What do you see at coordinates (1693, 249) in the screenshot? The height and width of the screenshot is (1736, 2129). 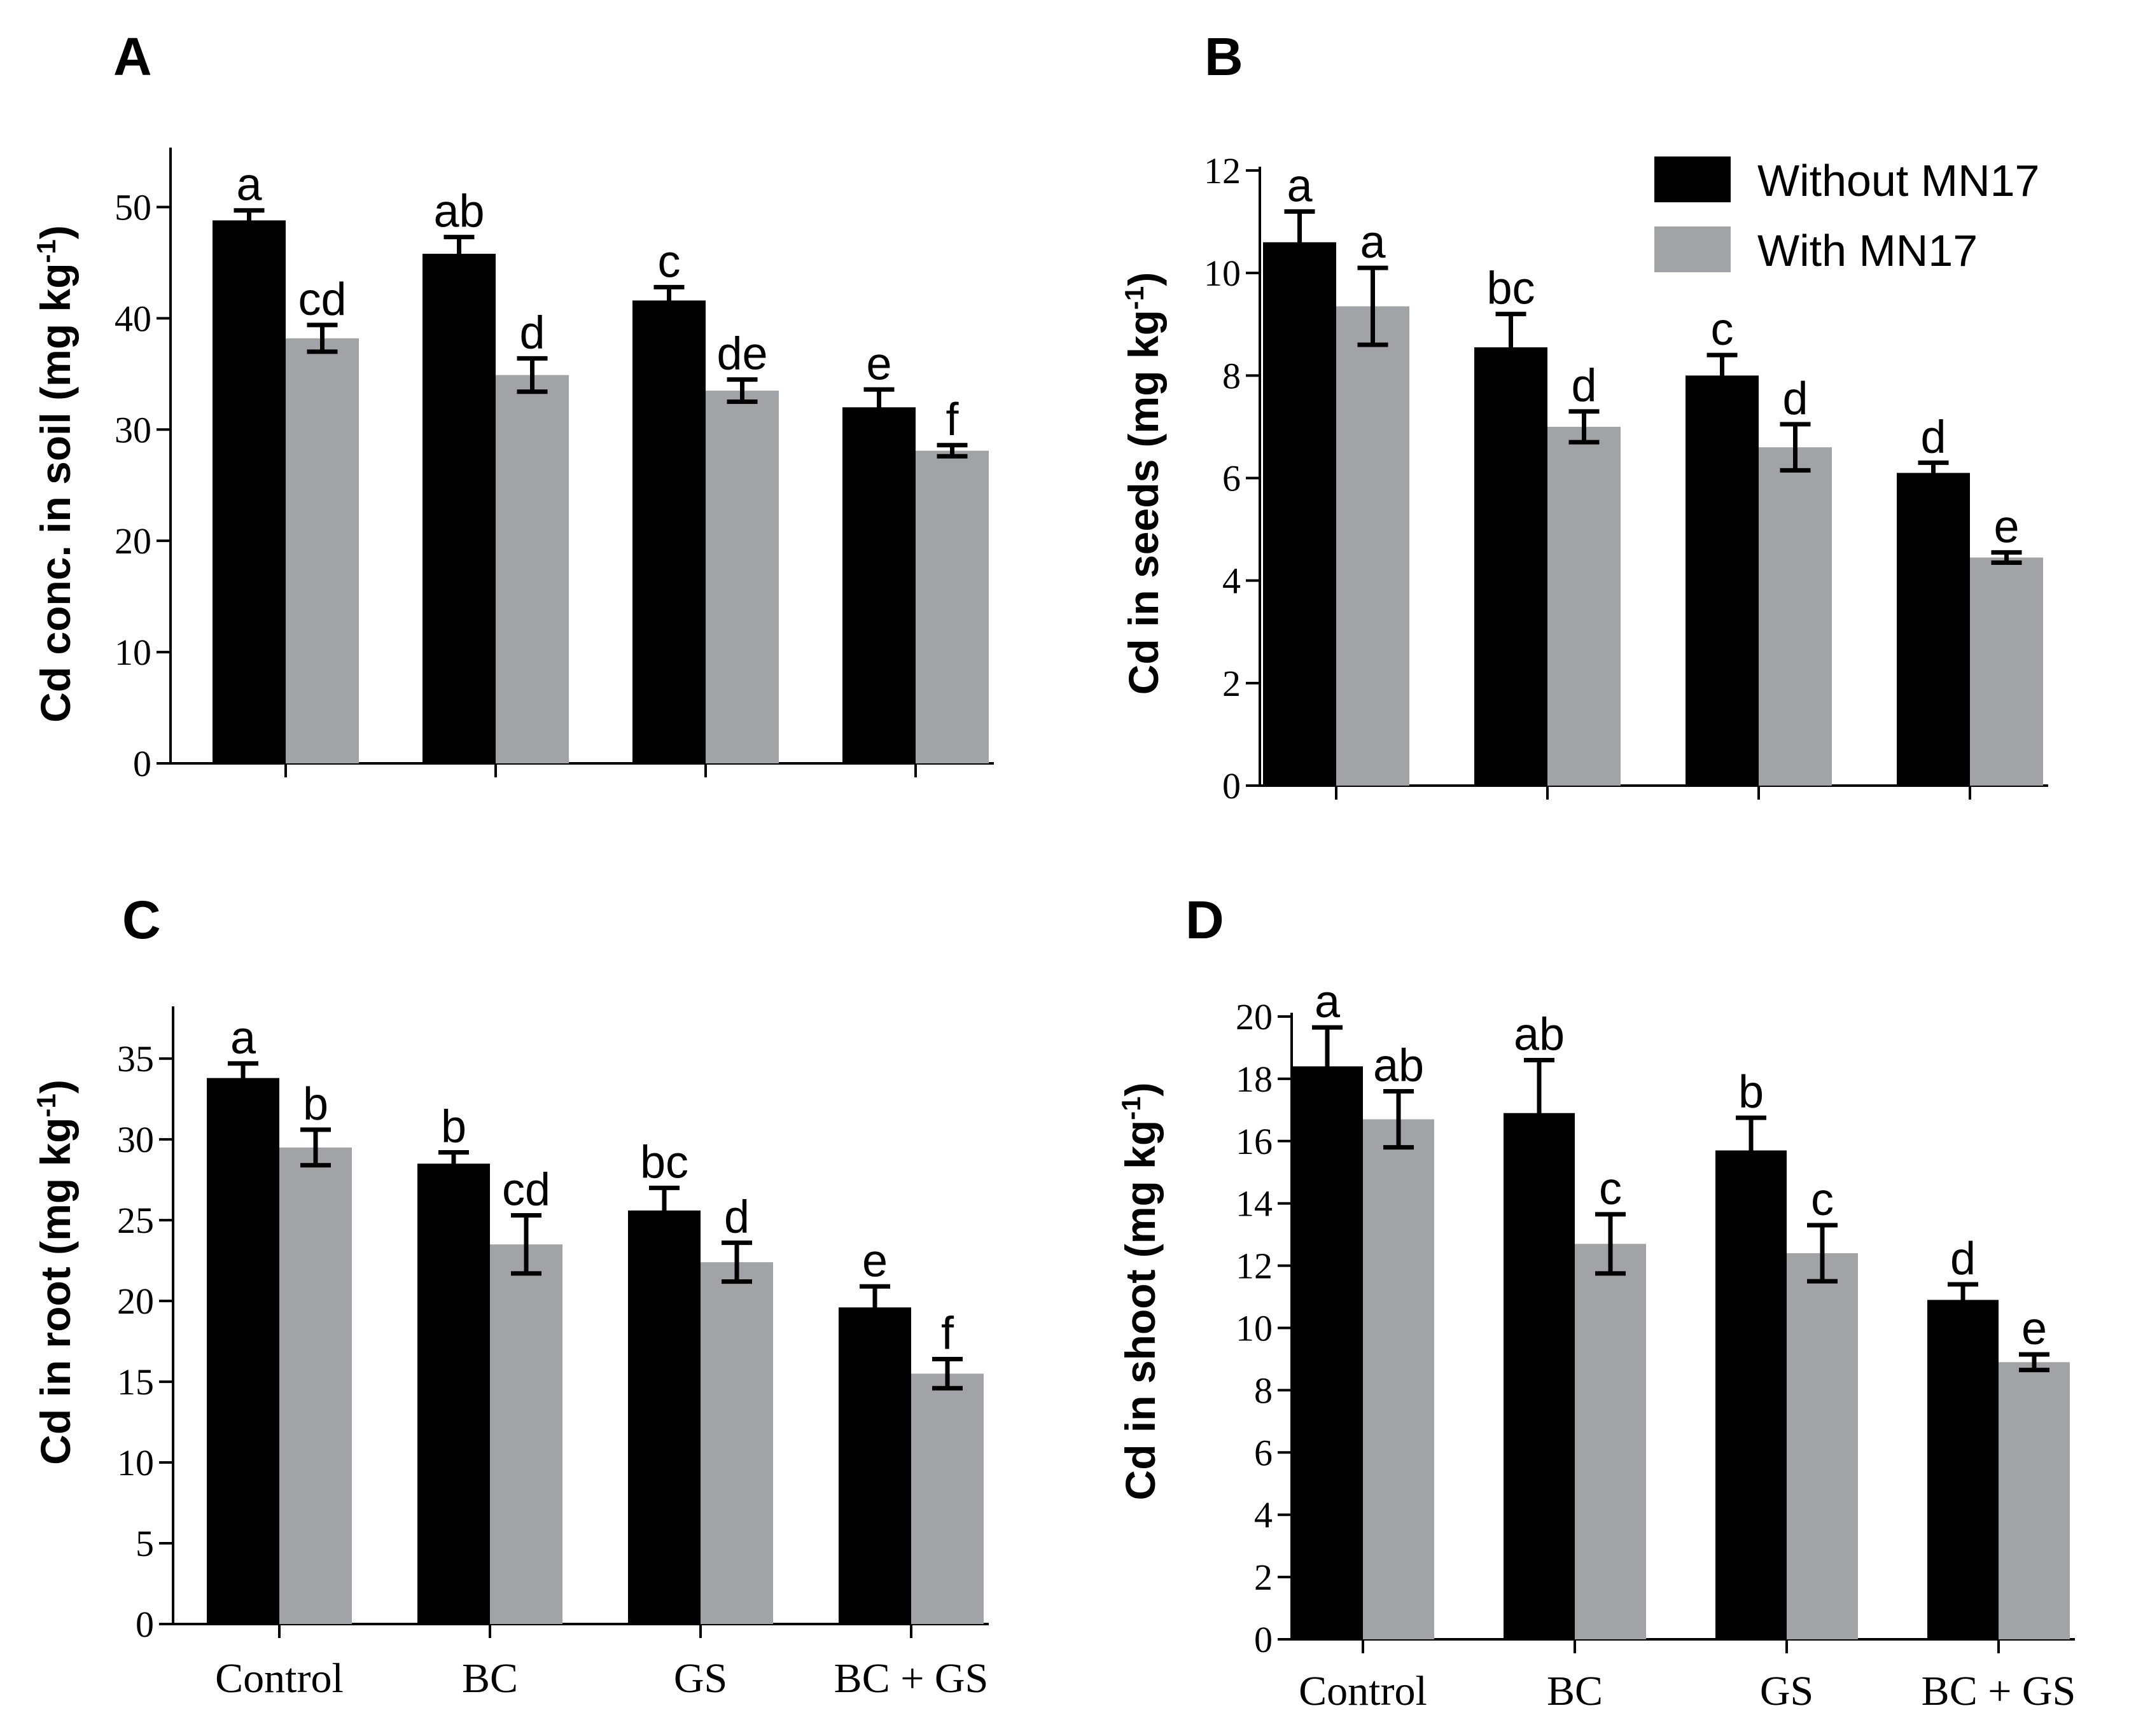 I see `legend-swatch-with-mn17` at bounding box center [1693, 249].